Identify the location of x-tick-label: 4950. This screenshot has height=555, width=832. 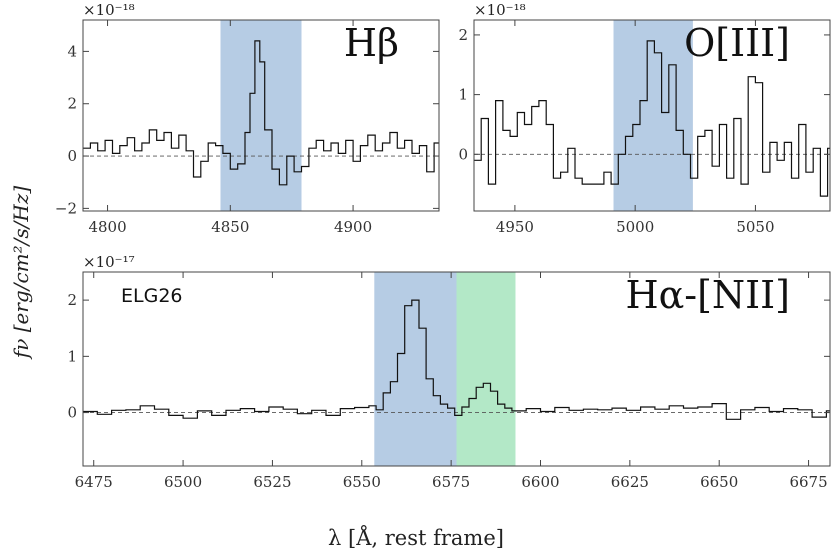
(515, 227).